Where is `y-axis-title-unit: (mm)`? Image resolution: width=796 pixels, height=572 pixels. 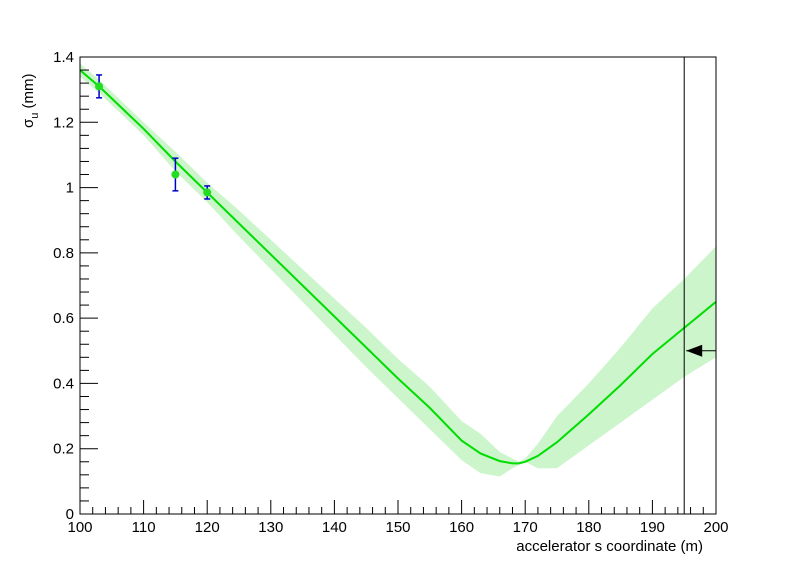 y-axis-title-unit: (mm) is located at coordinates (28, 92).